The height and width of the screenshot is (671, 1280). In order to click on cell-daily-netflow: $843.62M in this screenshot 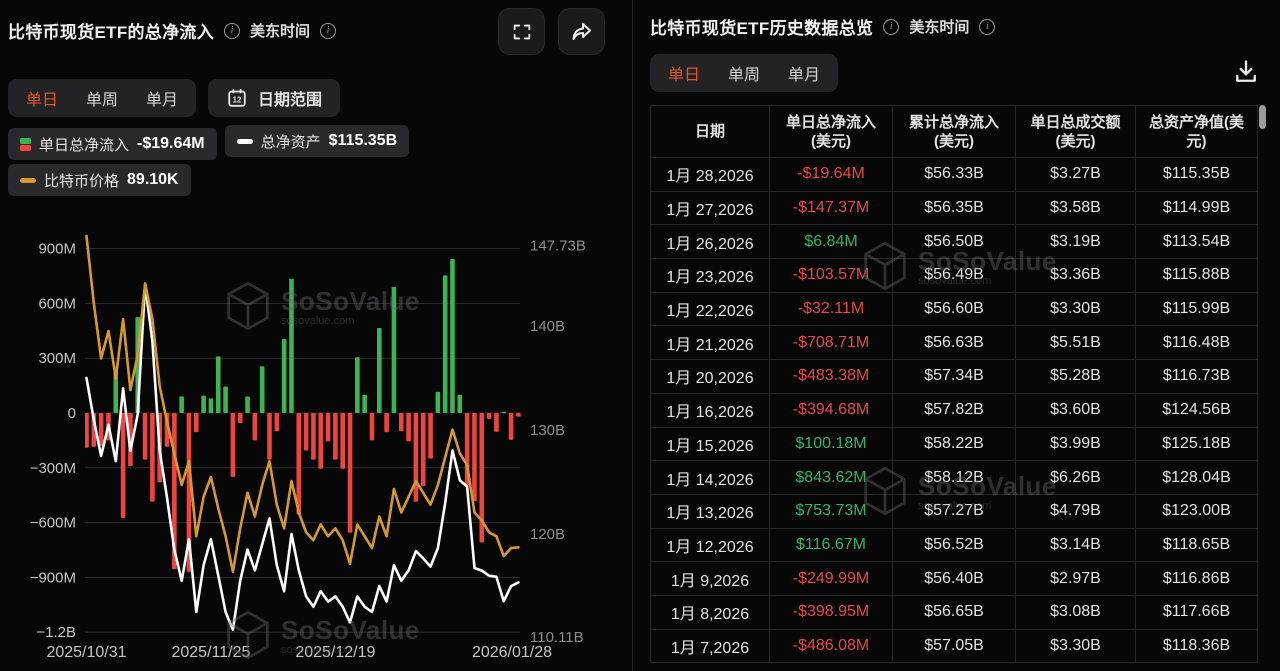, I will do `click(831, 478)`.